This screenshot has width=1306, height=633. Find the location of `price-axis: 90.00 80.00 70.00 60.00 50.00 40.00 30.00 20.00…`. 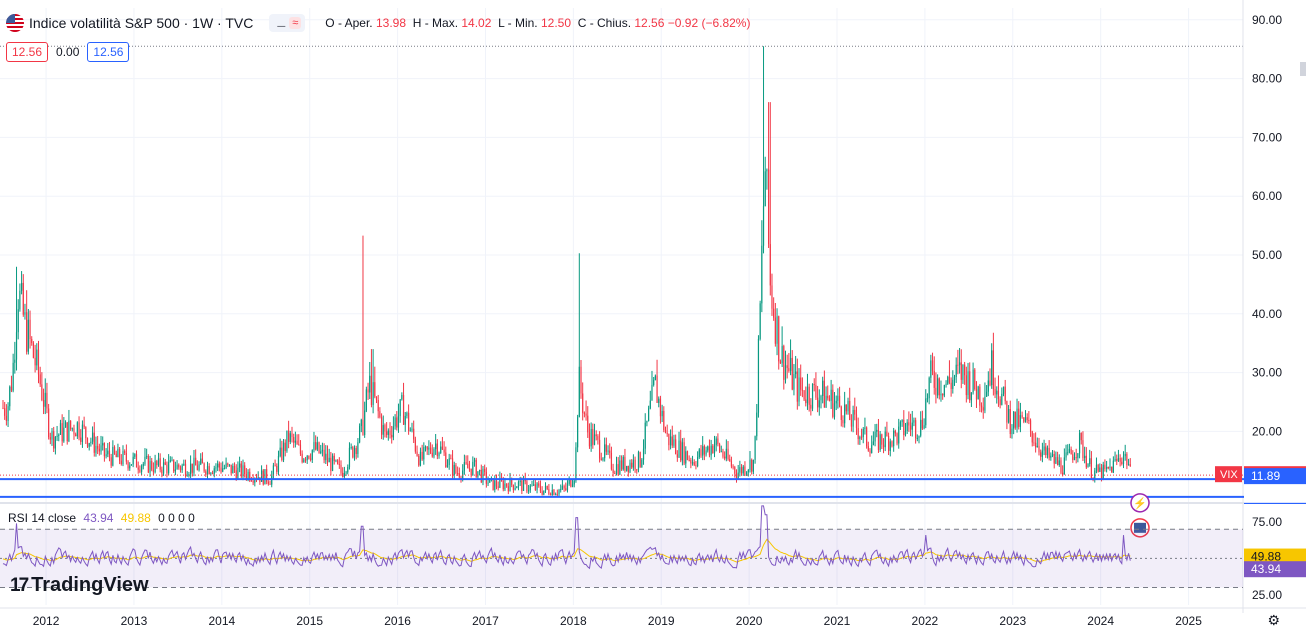

price-axis: 90.00 80.00 70.00 60.00 50.00 40.00 30.00 20.00… is located at coordinates (1260, 303).